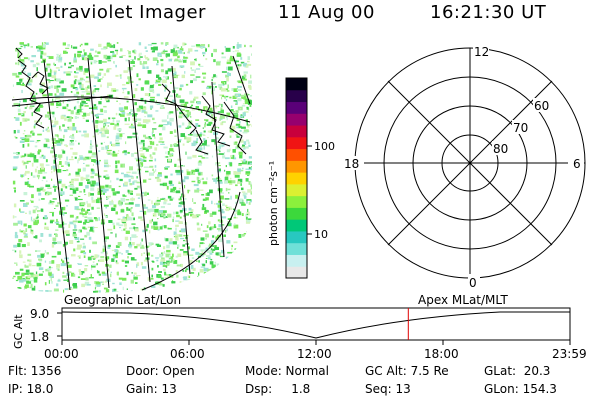 This screenshot has height=400, width=600. Describe the element at coordinates (160, 371) in the screenshot. I see `door-status: Door: Open` at that location.